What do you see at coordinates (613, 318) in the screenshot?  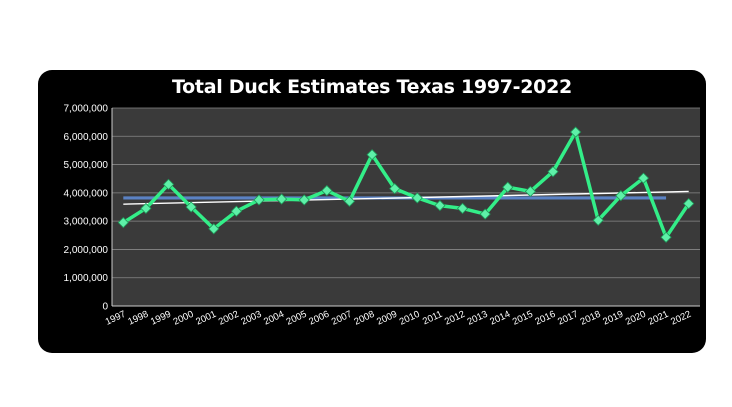 I see `x-tick-label: 2019` at bounding box center [613, 318].